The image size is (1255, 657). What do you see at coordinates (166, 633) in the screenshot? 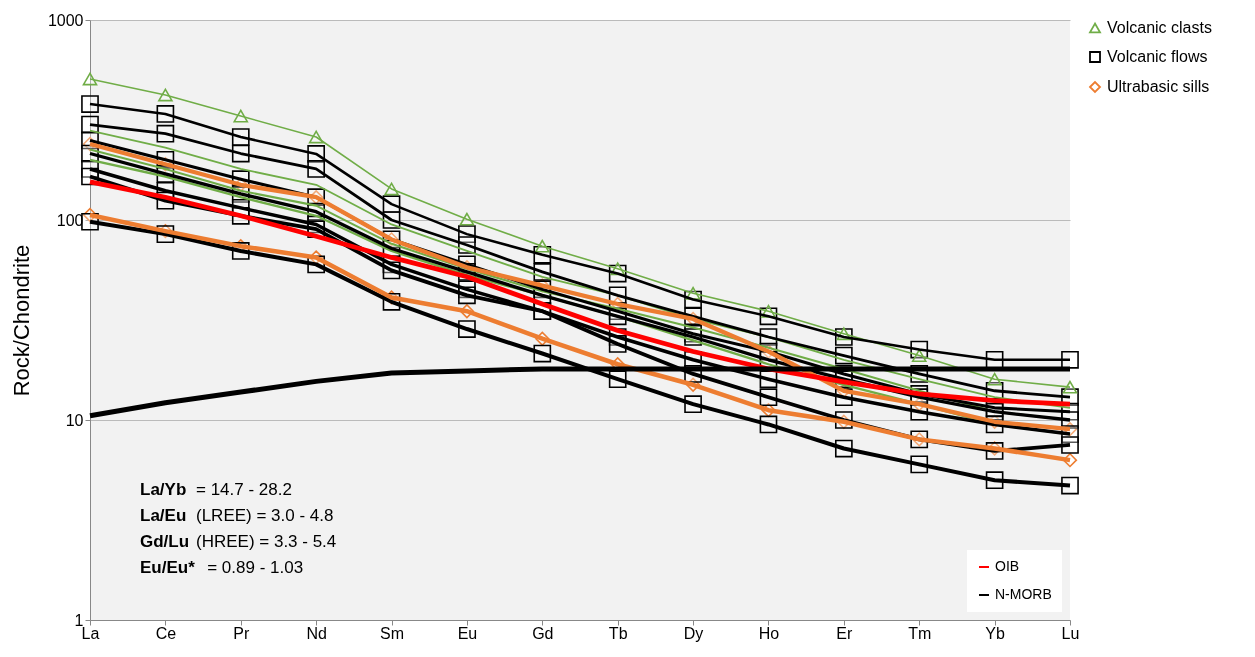
I see `x-tick-label: Ce` at bounding box center [166, 633].